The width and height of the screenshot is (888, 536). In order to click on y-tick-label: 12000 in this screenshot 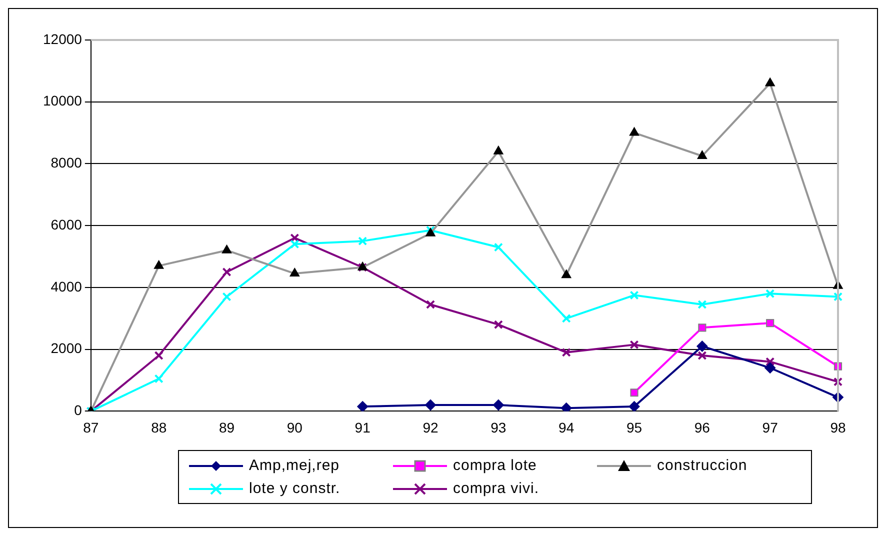, I will do `click(62, 38)`.